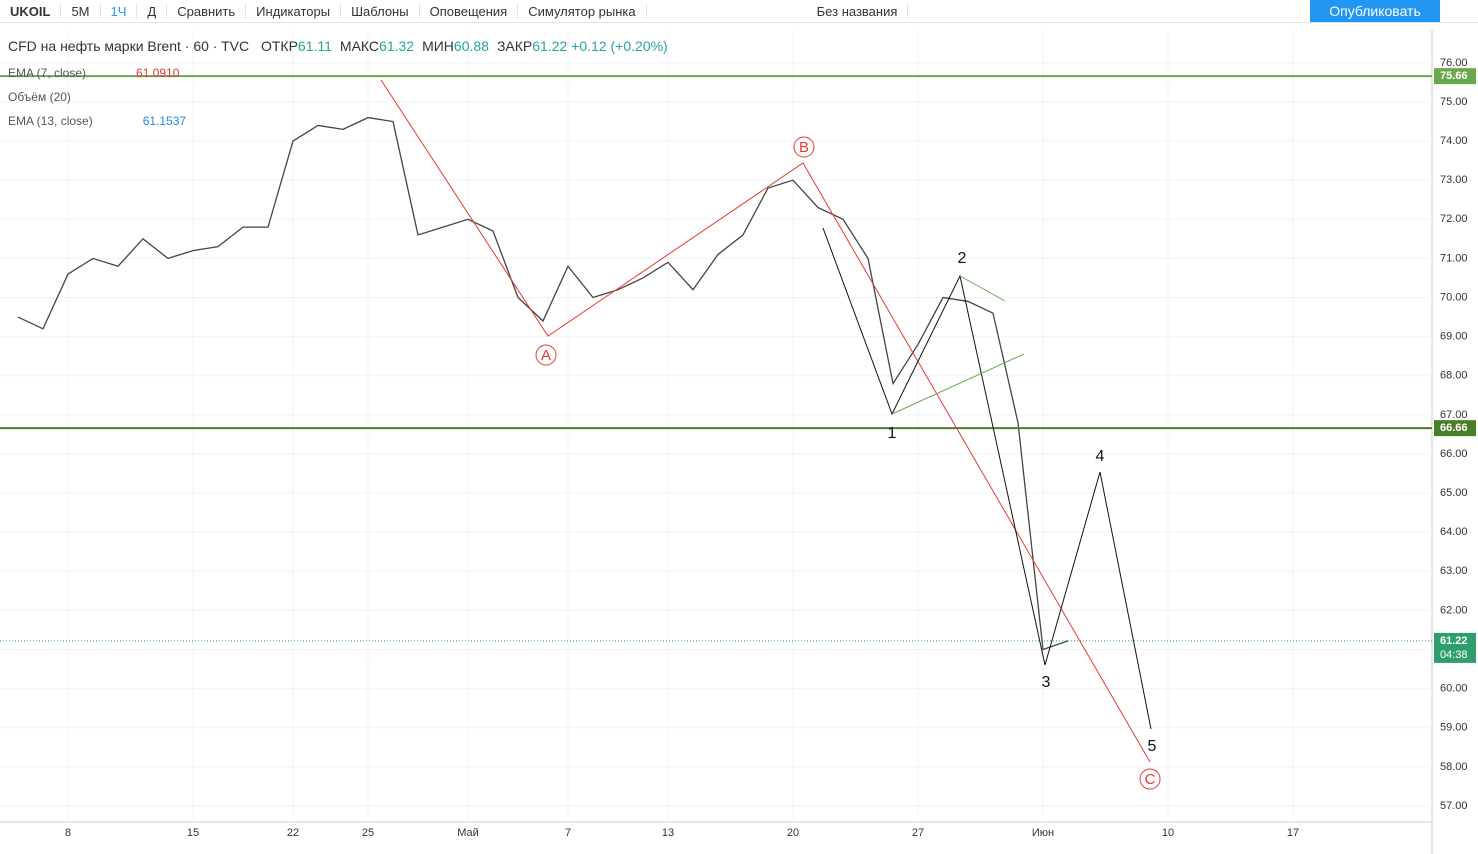 The image size is (1478, 854). I want to click on x-tick-label: Июн, so click(1043, 833).